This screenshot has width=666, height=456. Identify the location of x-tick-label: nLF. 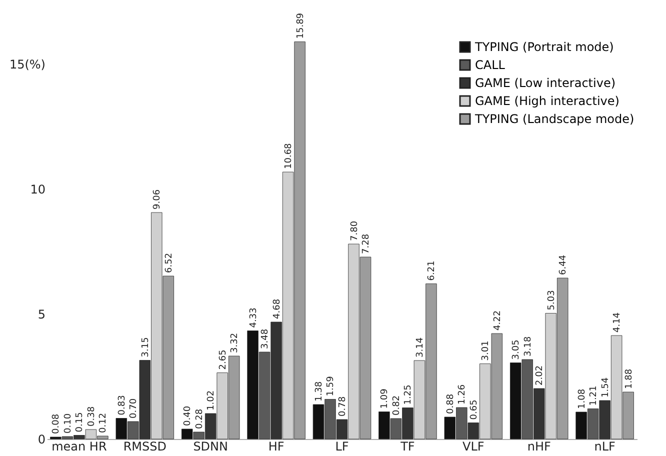
(605, 447).